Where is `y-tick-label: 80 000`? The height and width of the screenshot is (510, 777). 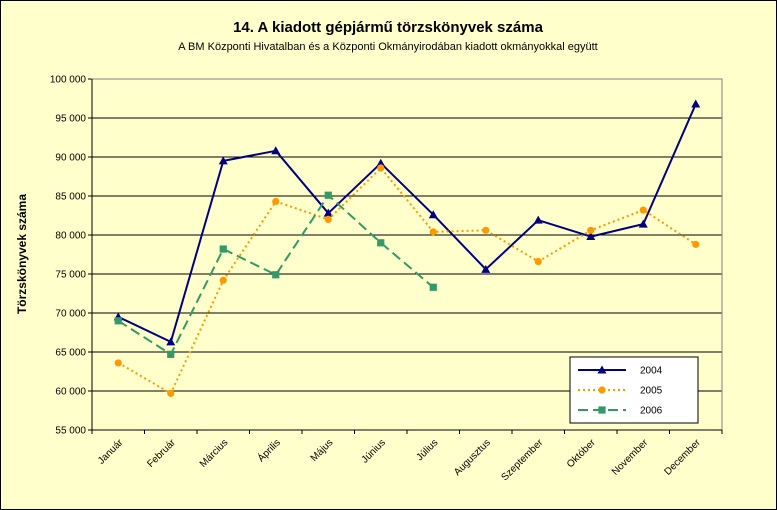
y-tick-label: 80 000 is located at coordinates (70, 236).